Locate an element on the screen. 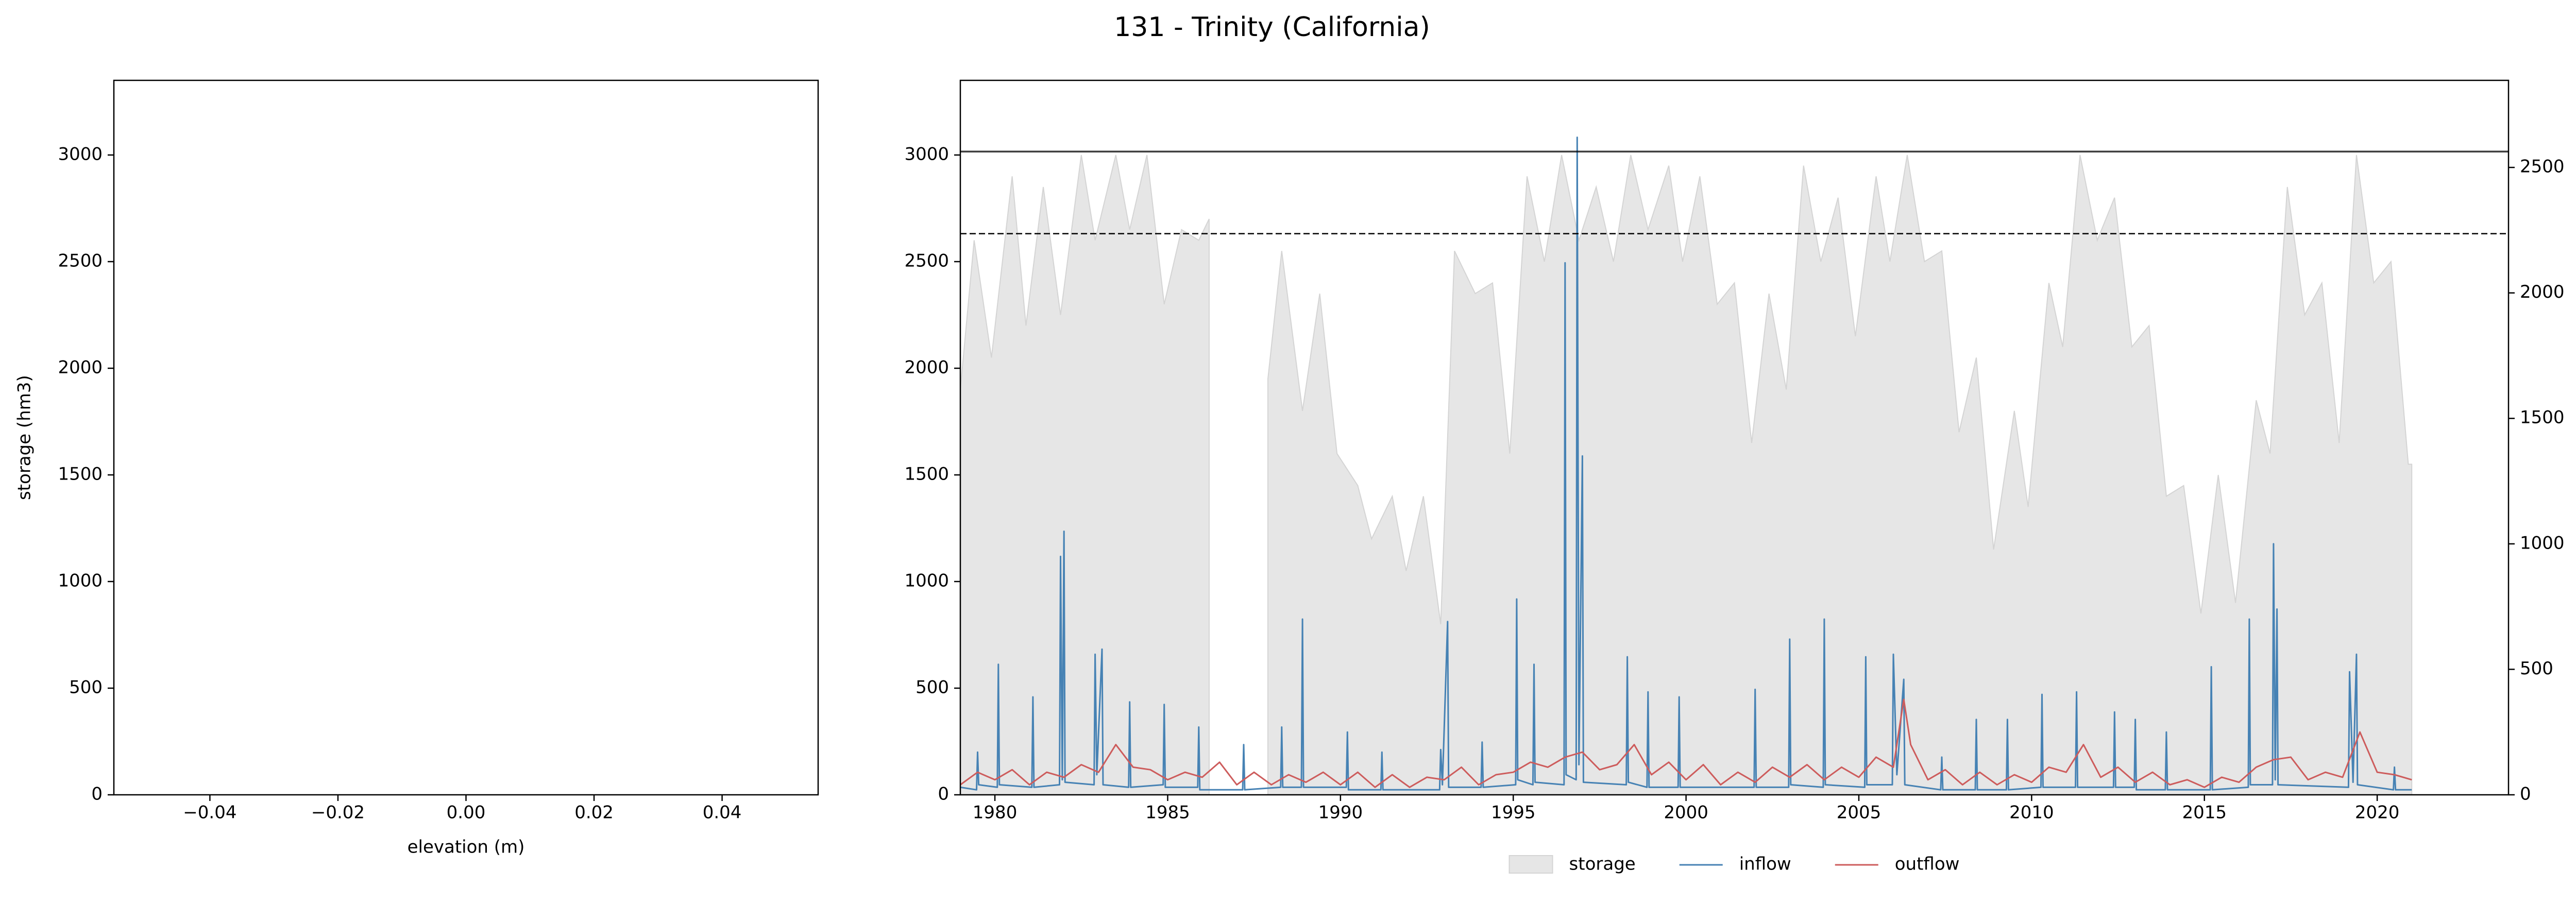  y2-tick-label: 1500 is located at coordinates (2542, 417).